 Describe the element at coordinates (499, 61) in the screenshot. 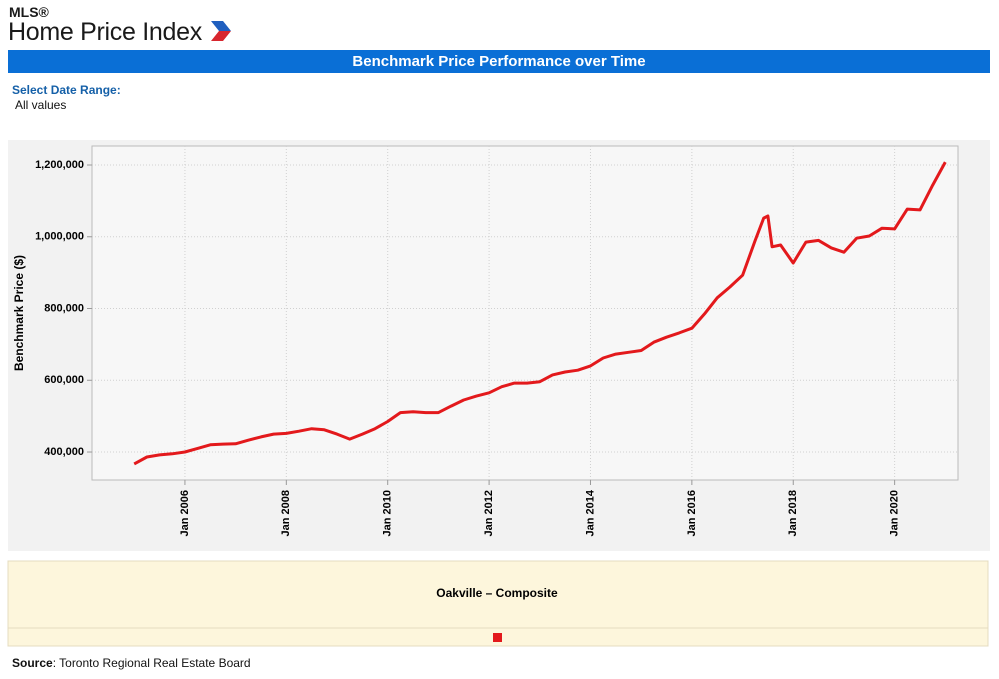

I see `banner: Benchmark Price Performance over Time` at that location.